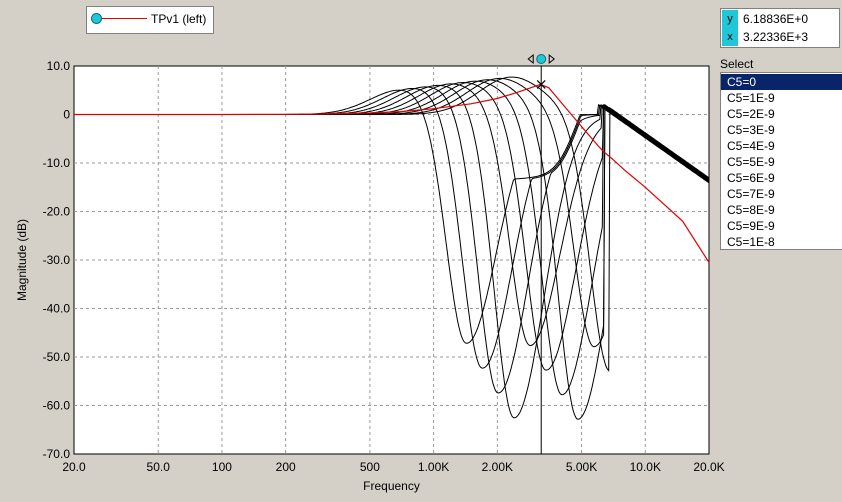 This screenshot has width=842, height=502. Describe the element at coordinates (57, 163) in the screenshot. I see `y-tick-label: -10.0` at that location.